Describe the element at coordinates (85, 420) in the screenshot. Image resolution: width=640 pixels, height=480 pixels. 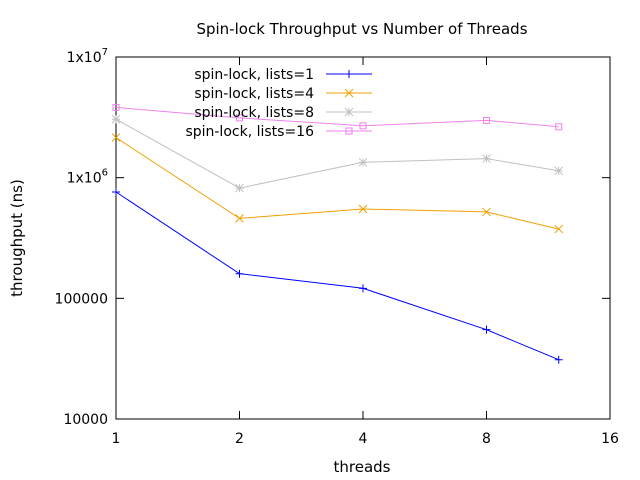
I see `y-tick-label: 10000` at that location.